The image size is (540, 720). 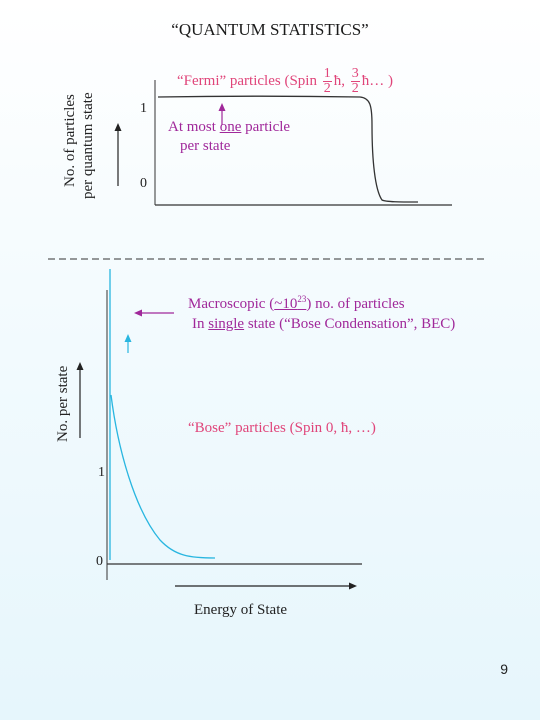 I want to click on fermi-tick-one: 1, so click(x=143, y=108).